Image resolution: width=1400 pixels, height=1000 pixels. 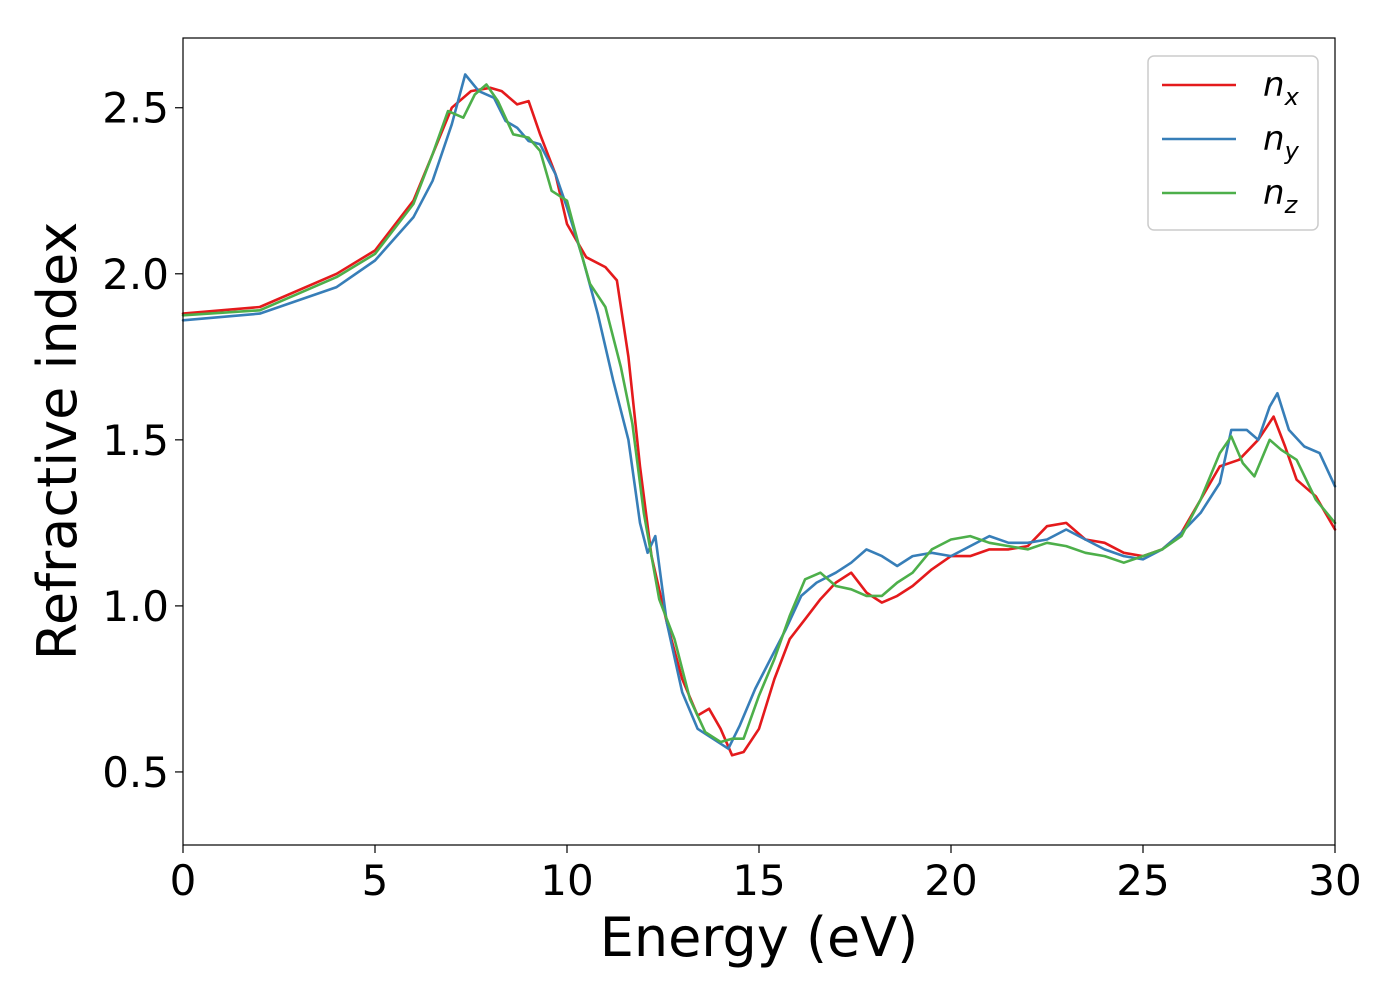 I want to click on x-tick-label: 0, so click(x=183, y=880).